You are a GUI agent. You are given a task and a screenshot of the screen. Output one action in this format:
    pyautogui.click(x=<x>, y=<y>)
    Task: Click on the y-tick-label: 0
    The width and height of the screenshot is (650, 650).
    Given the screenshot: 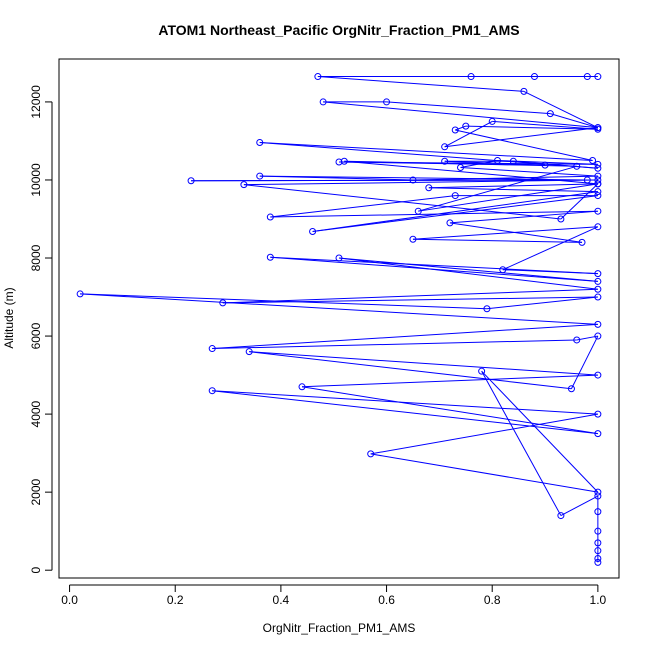 What is the action you would take?
    pyautogui.click(x=36, y=570)
    